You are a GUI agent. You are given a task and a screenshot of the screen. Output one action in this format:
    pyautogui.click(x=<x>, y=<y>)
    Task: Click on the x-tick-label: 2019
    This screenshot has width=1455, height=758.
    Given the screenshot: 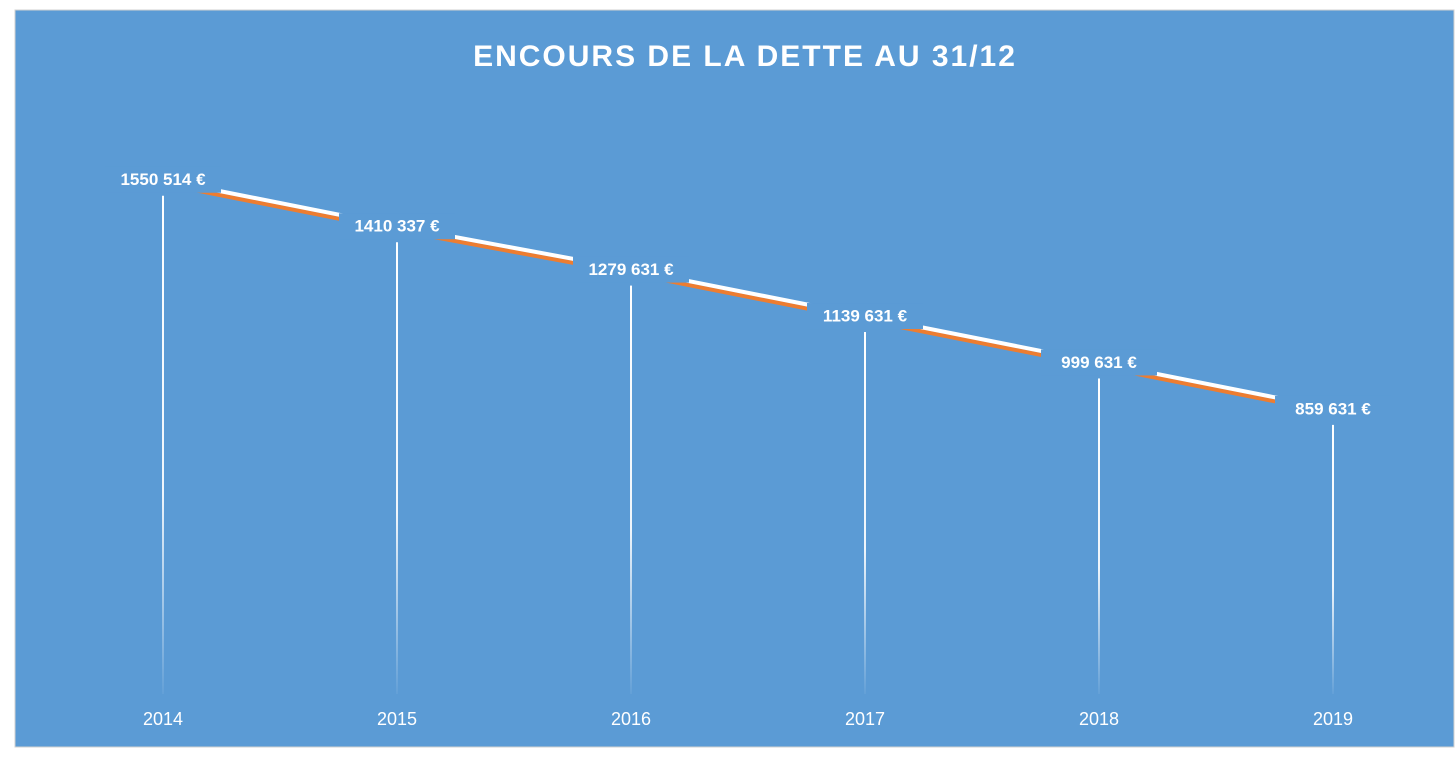 What is the action you would take?
    pyautogui.click(x=1333, y=719)
    